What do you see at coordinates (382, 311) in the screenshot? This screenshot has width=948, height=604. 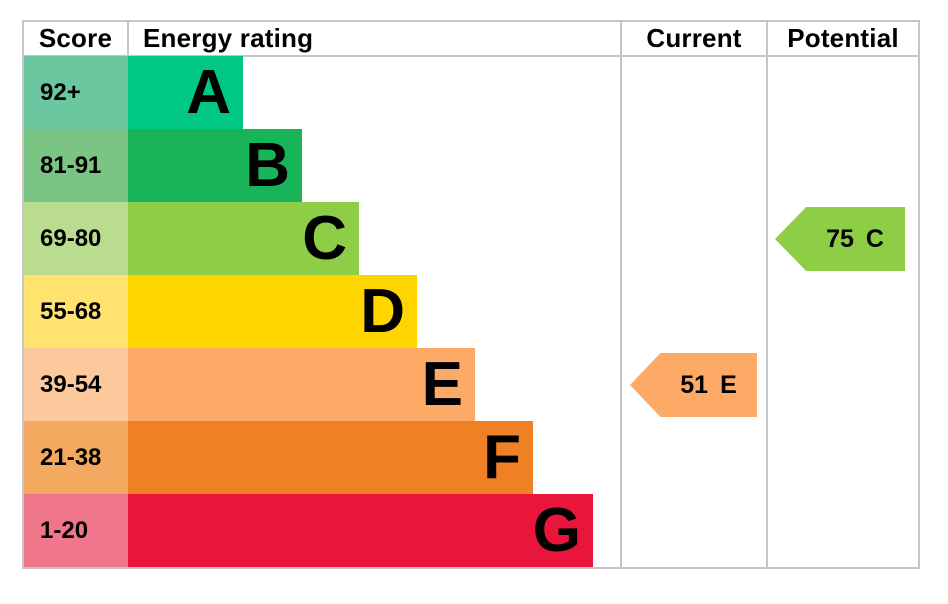 I see `band-d-letter: D` at bounding box center [382, 311].